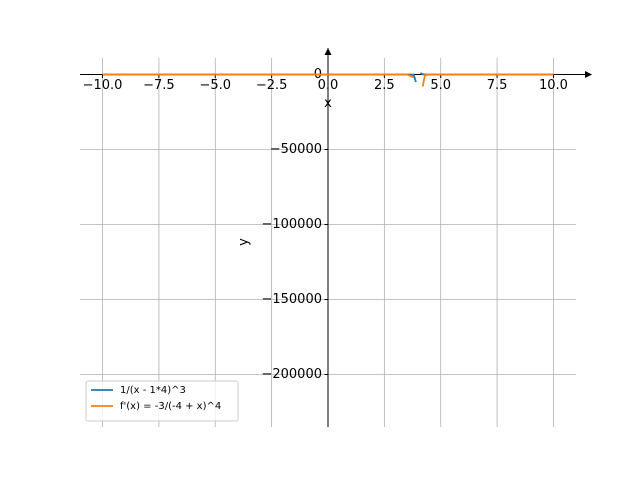 The image size is (640, 484). I want to click on legend-label: f'(x) = -3/(-4 + x)^4, so click(170, 406).